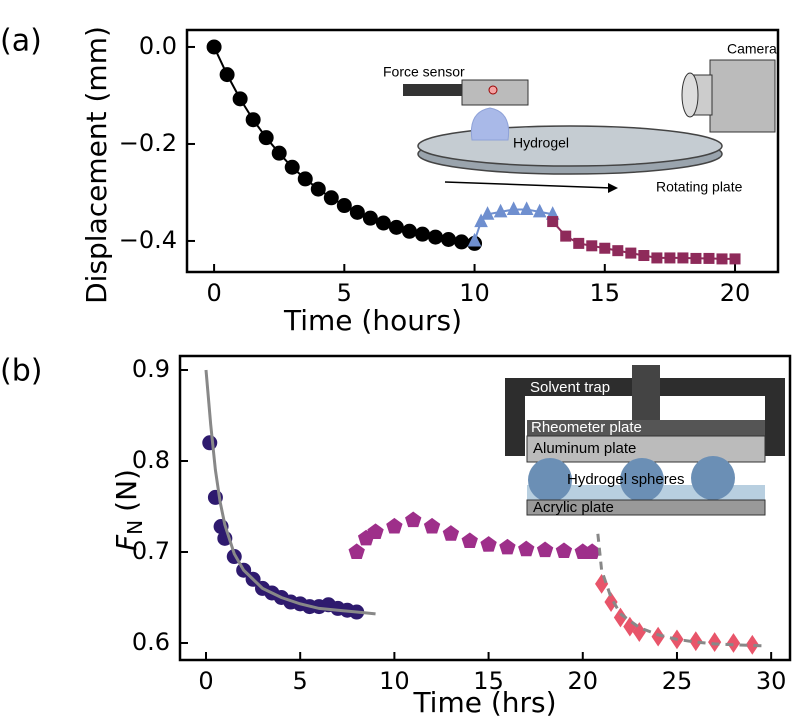 Image resolution: width=800 pixels, height=724 pixels. What do you see at coordinates (586, 427) in the screenshot?
I see `inset-label: Rheometer plate` at bounding box center [586, 427].